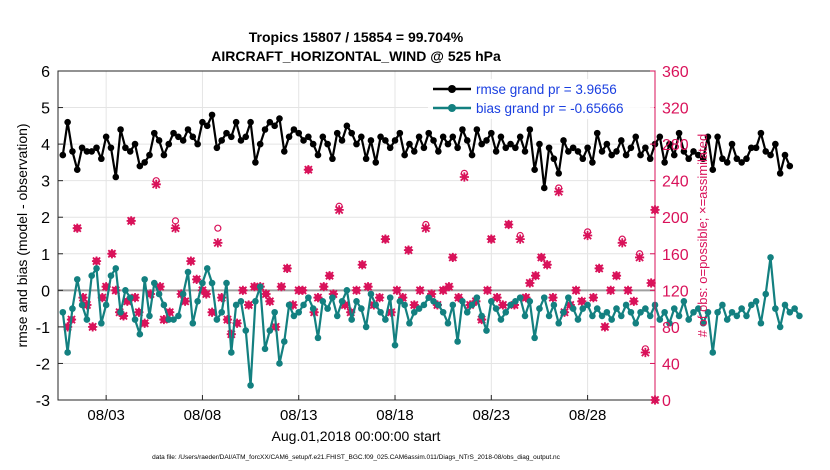 The image size is (830, 470). What do you see at coordinates (45, 145) in the screenshot?
I see `y-tick-label-left: 4` at bounding box center [45, 145].